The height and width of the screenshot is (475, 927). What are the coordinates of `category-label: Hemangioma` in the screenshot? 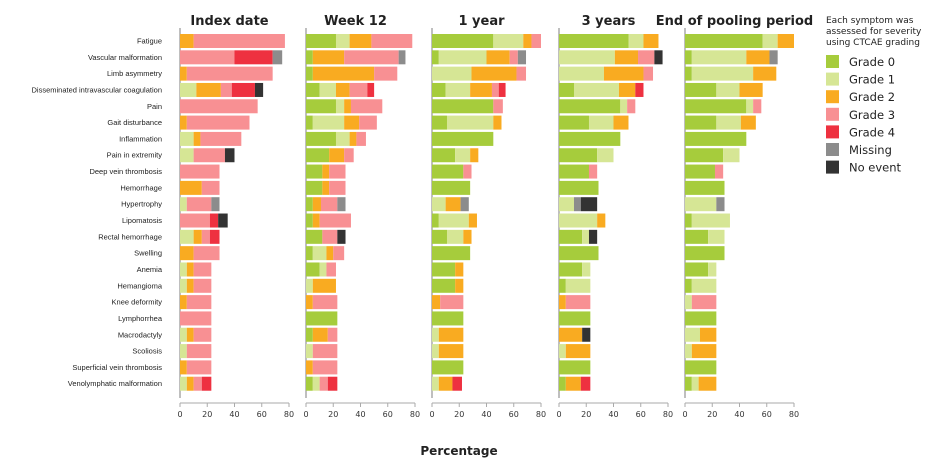 It's located at (139, 285).